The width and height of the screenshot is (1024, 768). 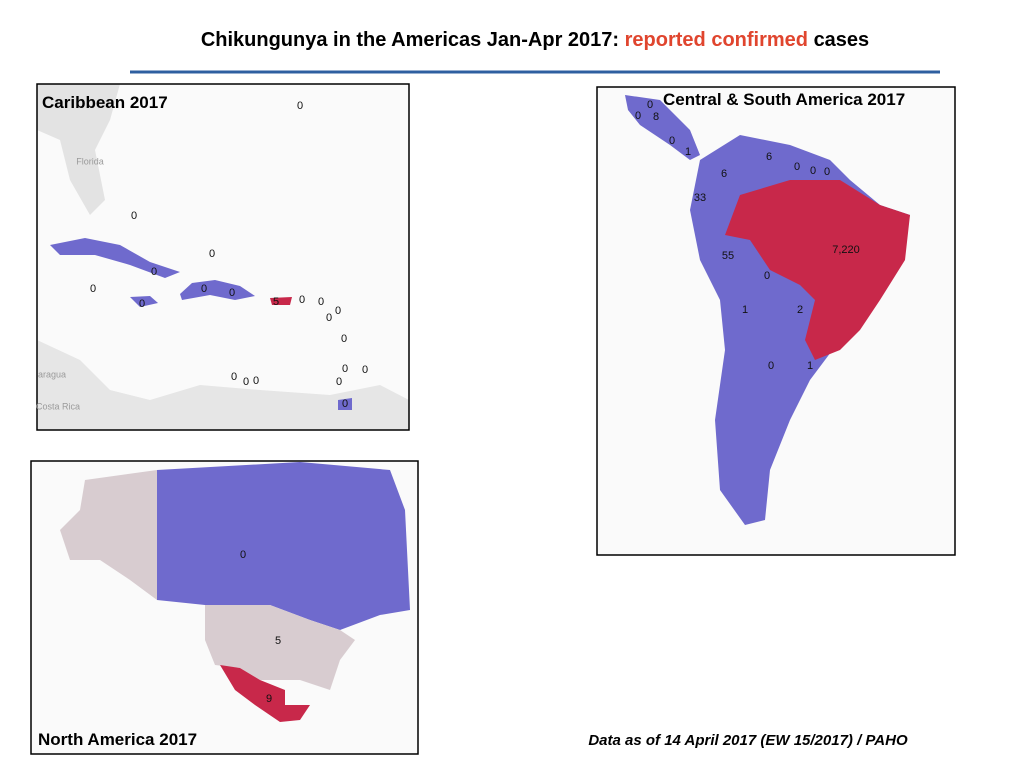 What do you see at coordinates (117, 739) in the screenshot?
I see `panel-title: North America 2017` at bounding box center [117, 739].